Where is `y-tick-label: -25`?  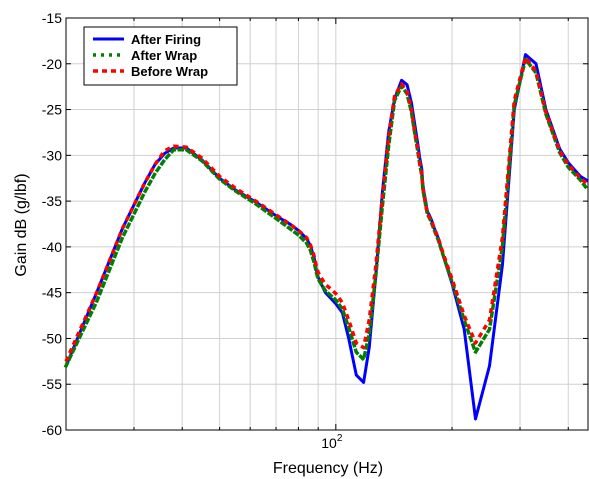
y-tick-label: -25 is located at coordinates (52, 110).